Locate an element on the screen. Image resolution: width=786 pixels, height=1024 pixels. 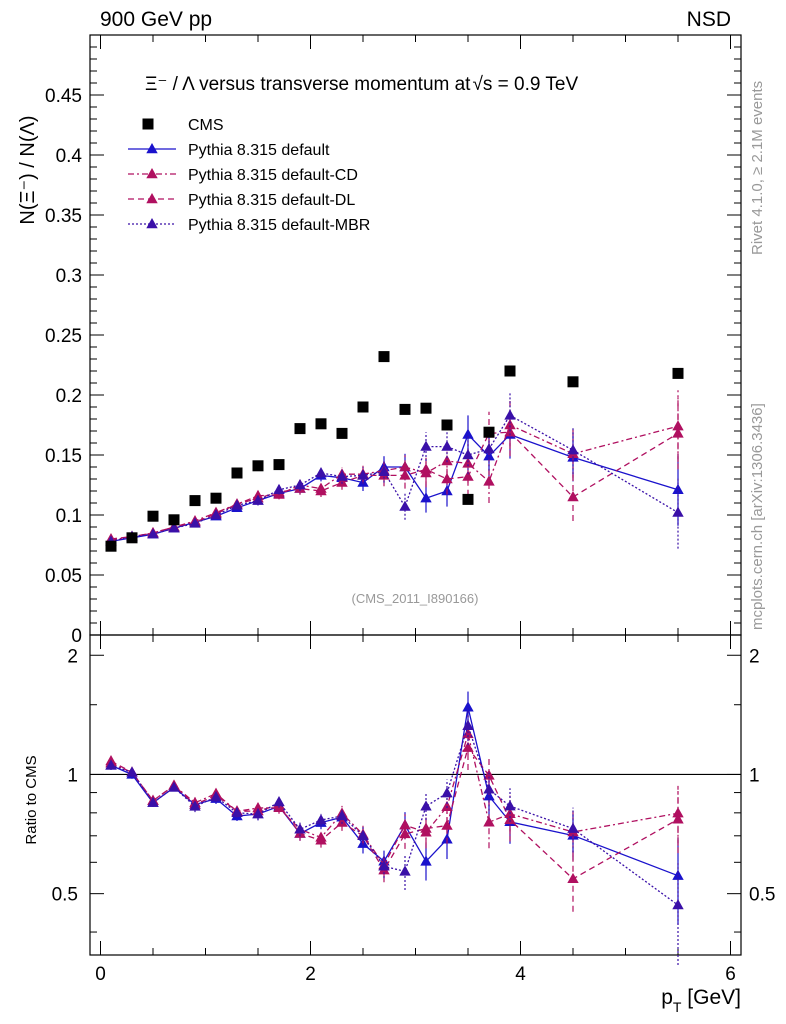
legend-marker-dl is located at coordinates (152, 198).